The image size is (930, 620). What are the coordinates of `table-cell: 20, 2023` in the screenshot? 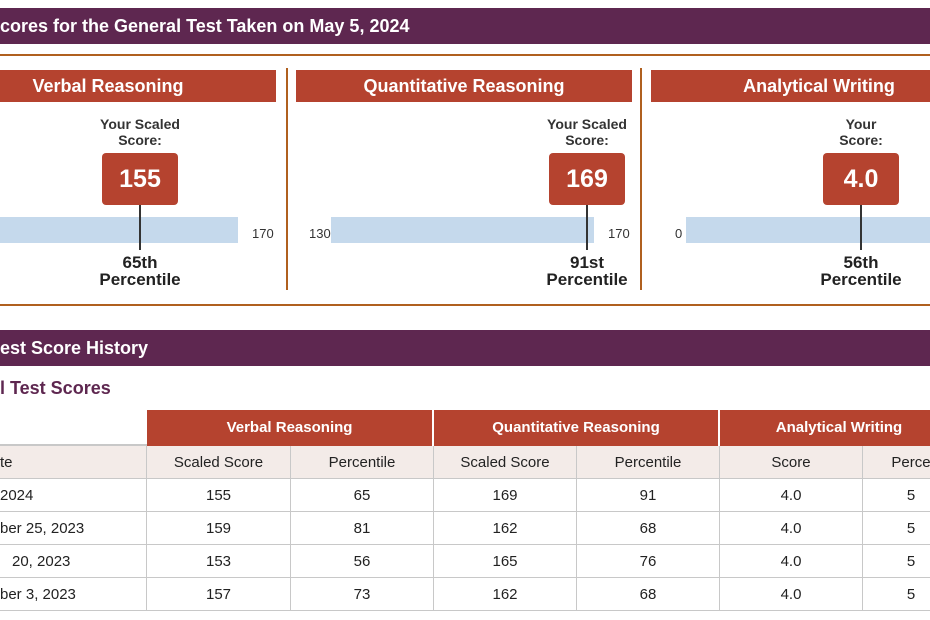 It's located at (73, 561).